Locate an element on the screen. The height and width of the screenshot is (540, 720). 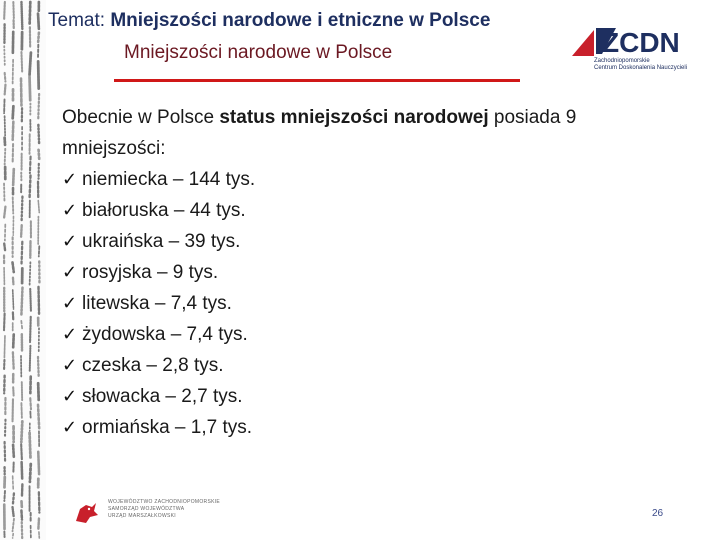
logo-wordmark: ZCDN is located at coordinates (641, 41).